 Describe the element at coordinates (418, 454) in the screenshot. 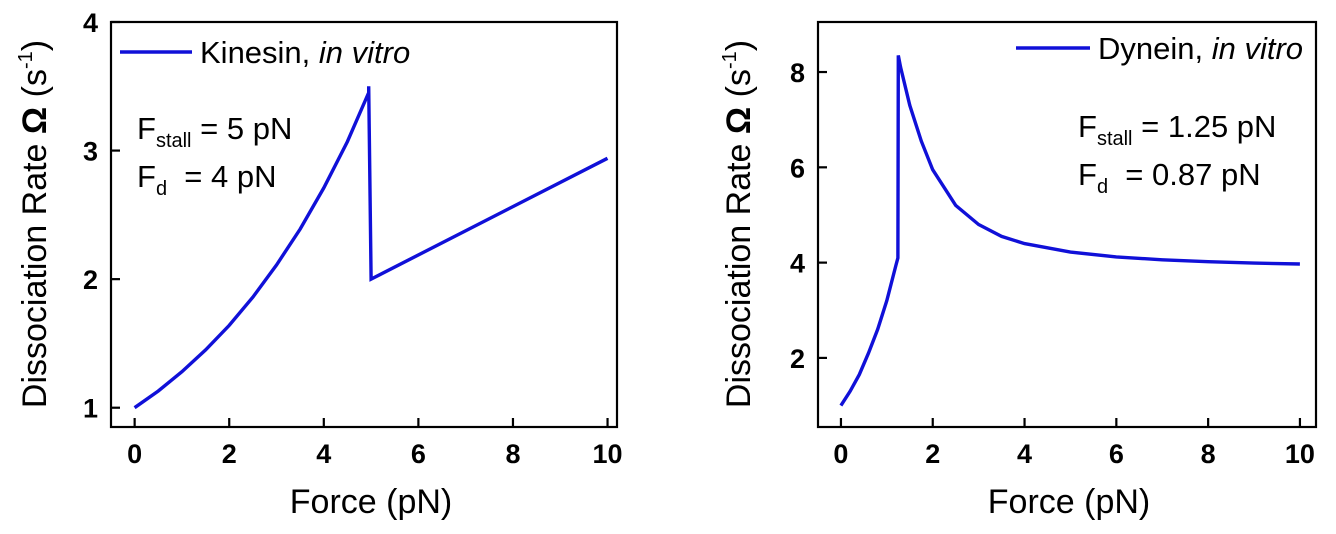

I see `kinesin-x-tick-label: 6` at that location.